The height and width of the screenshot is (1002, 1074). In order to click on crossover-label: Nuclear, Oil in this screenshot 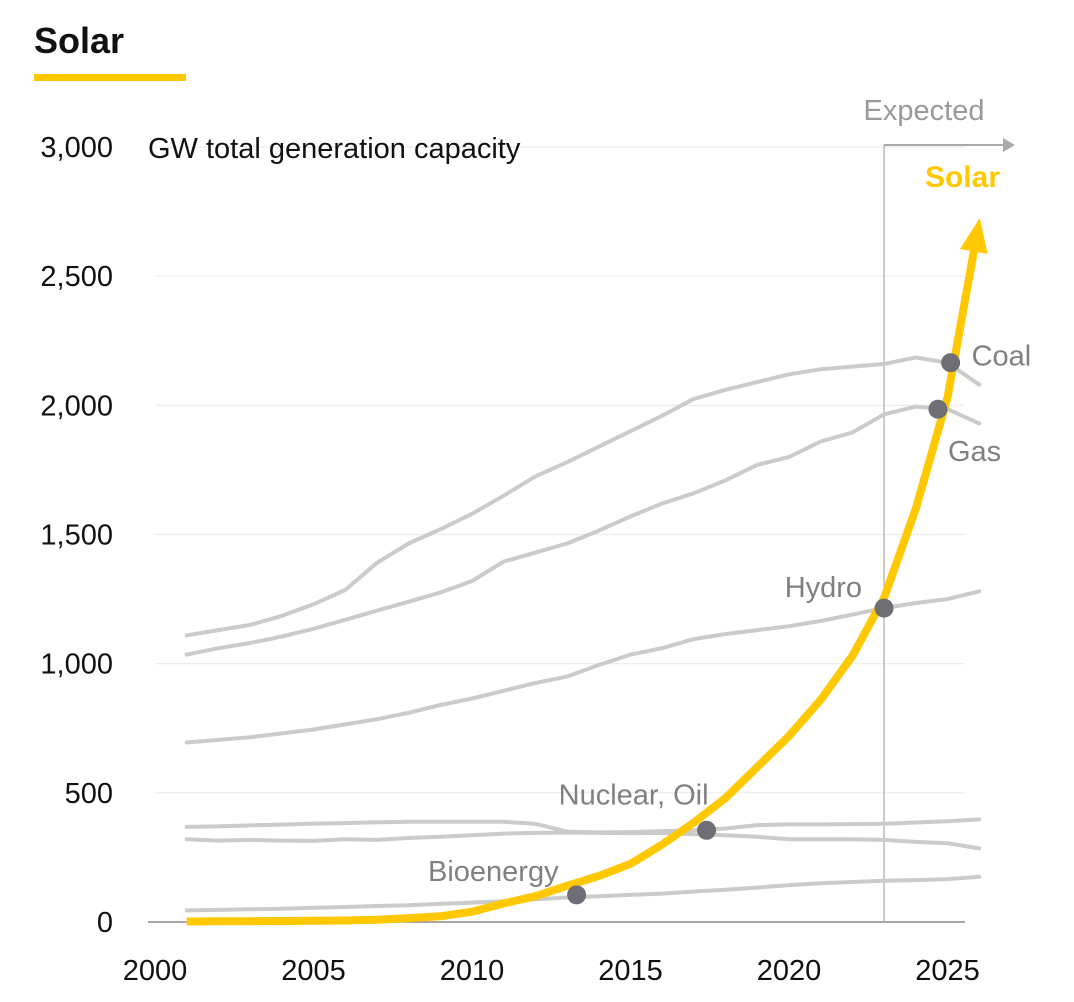, I will do `click(634, 795)`.